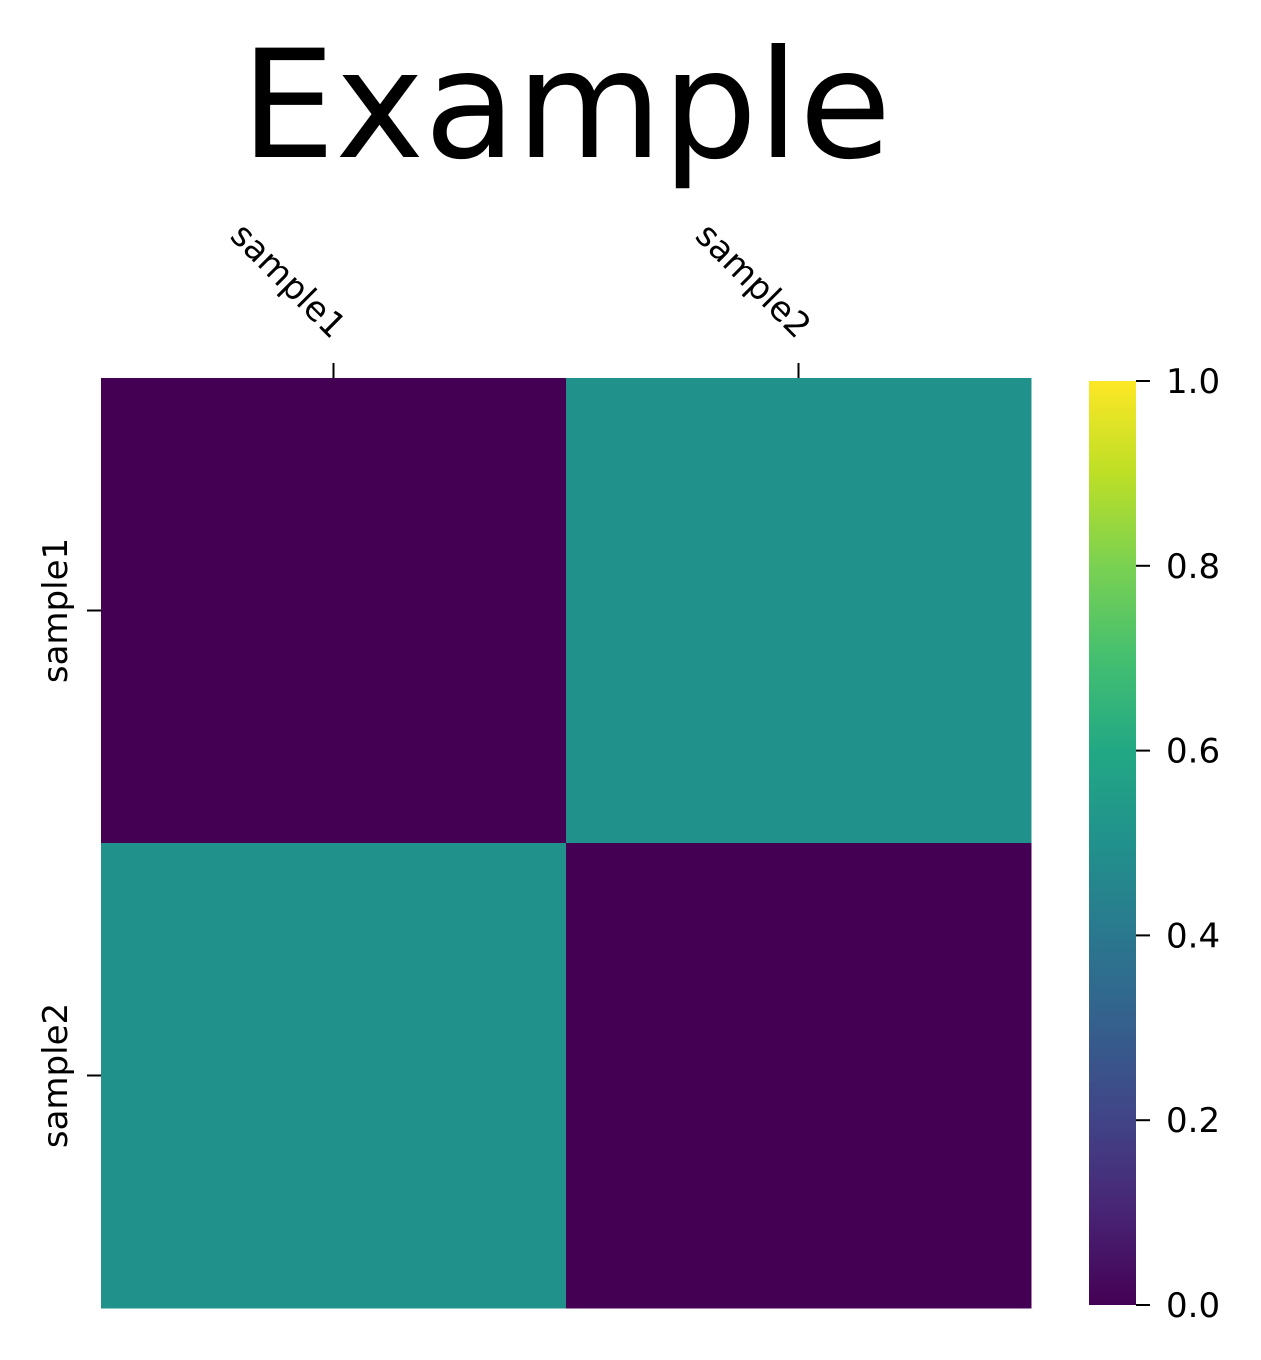  I want to click on colorbar-tick-label-0.6: 0.6, so click(1193, 752).